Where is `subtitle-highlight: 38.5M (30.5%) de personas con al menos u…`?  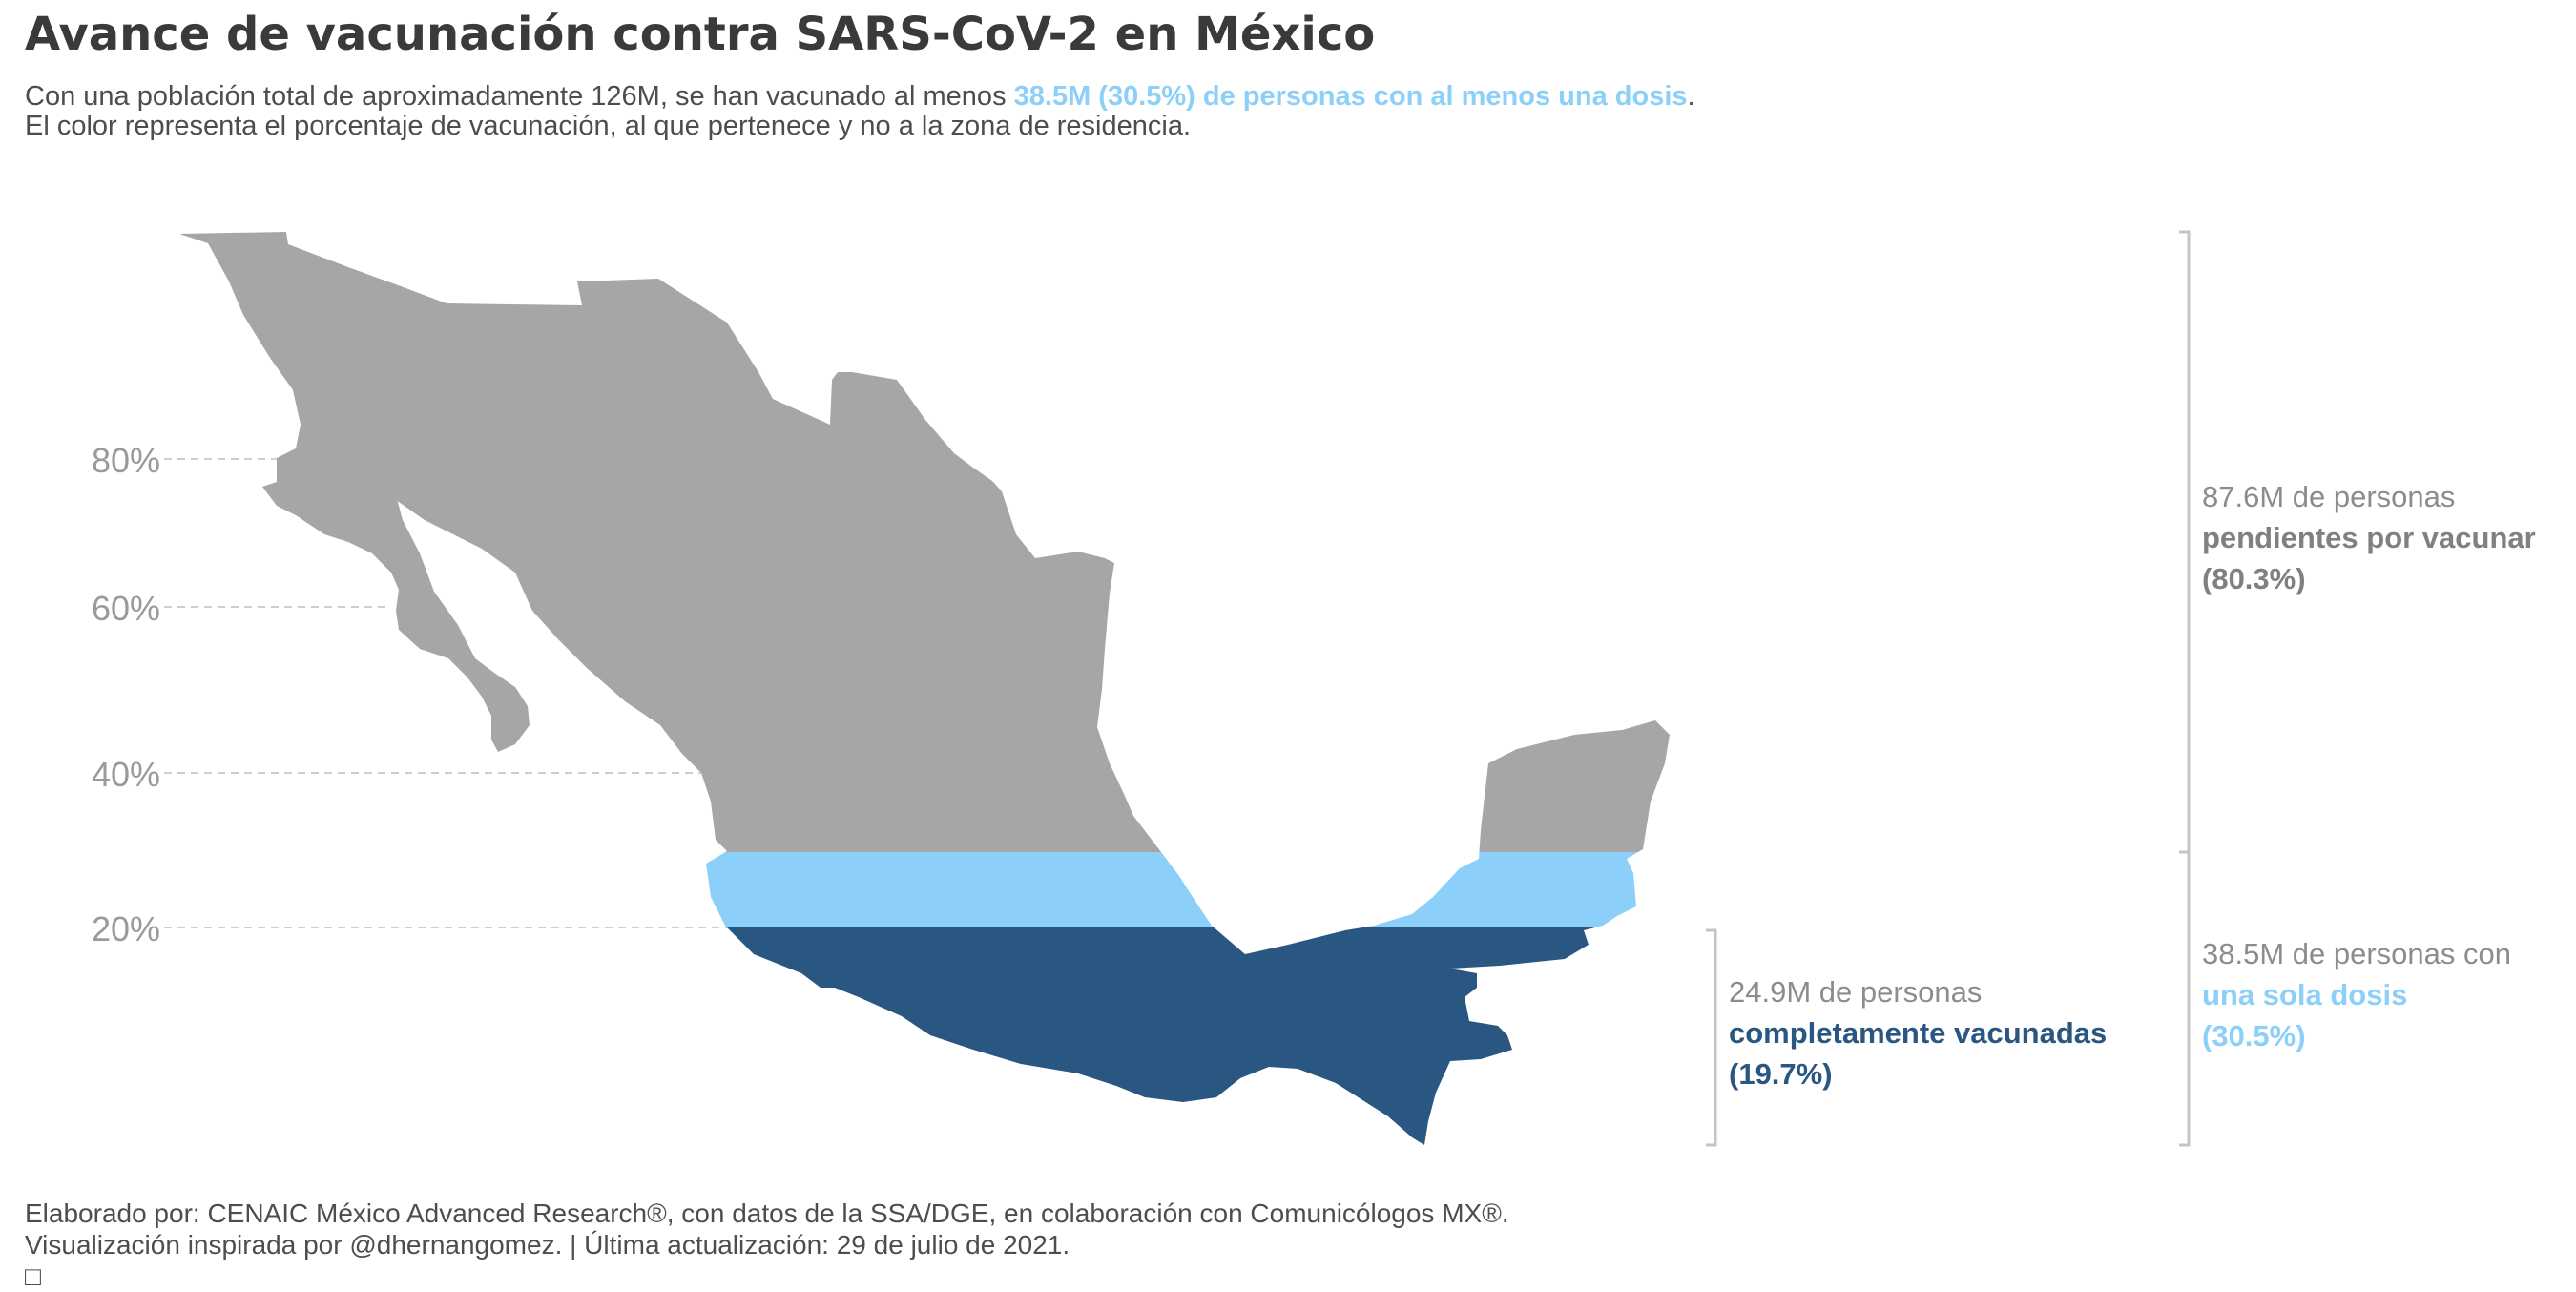
subtitle-highlight: 38.5M (30.5%) de personas con al menos u… is located at coordinates (1350, 97).